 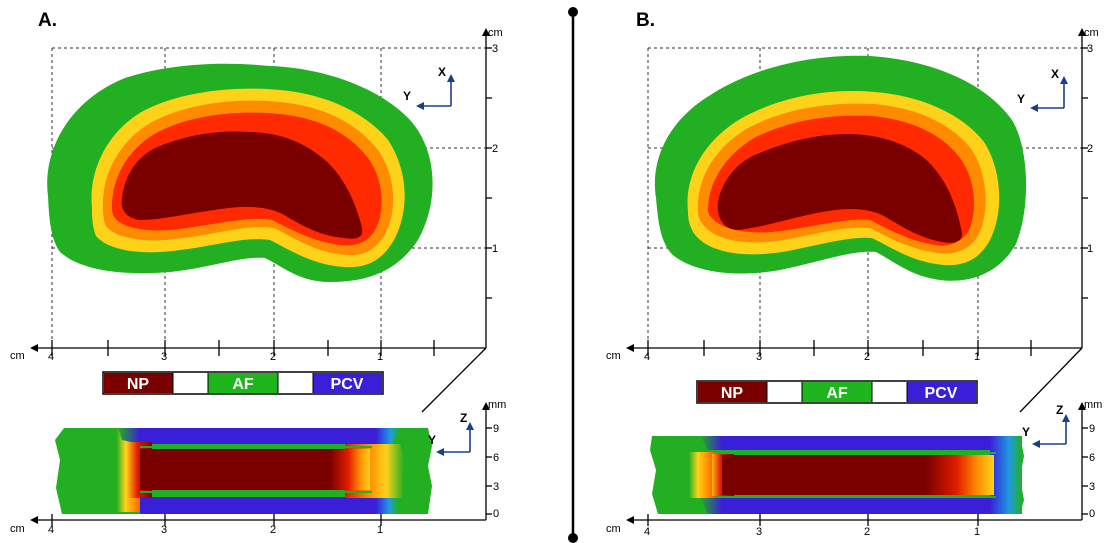 What do you see at coordinates (573, 275) in the screenshot?
I see `panel-divider` at bounding box center [573, 275].